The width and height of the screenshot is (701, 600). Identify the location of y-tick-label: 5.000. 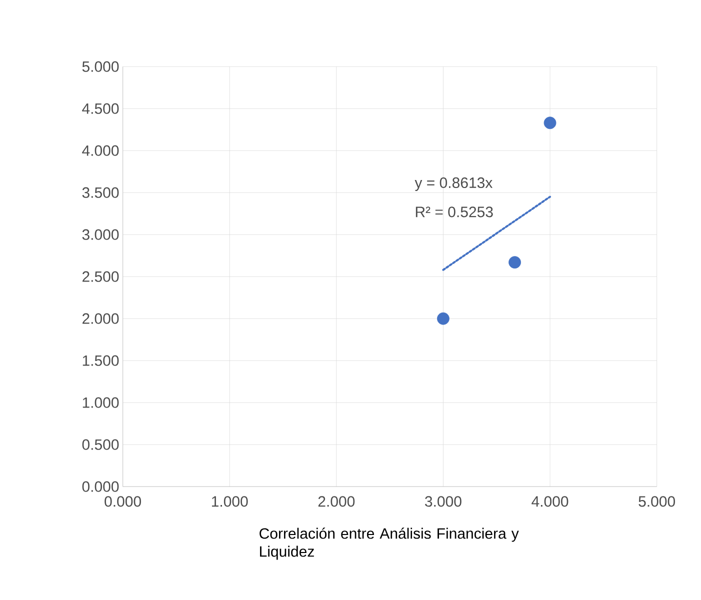
(100, 66).